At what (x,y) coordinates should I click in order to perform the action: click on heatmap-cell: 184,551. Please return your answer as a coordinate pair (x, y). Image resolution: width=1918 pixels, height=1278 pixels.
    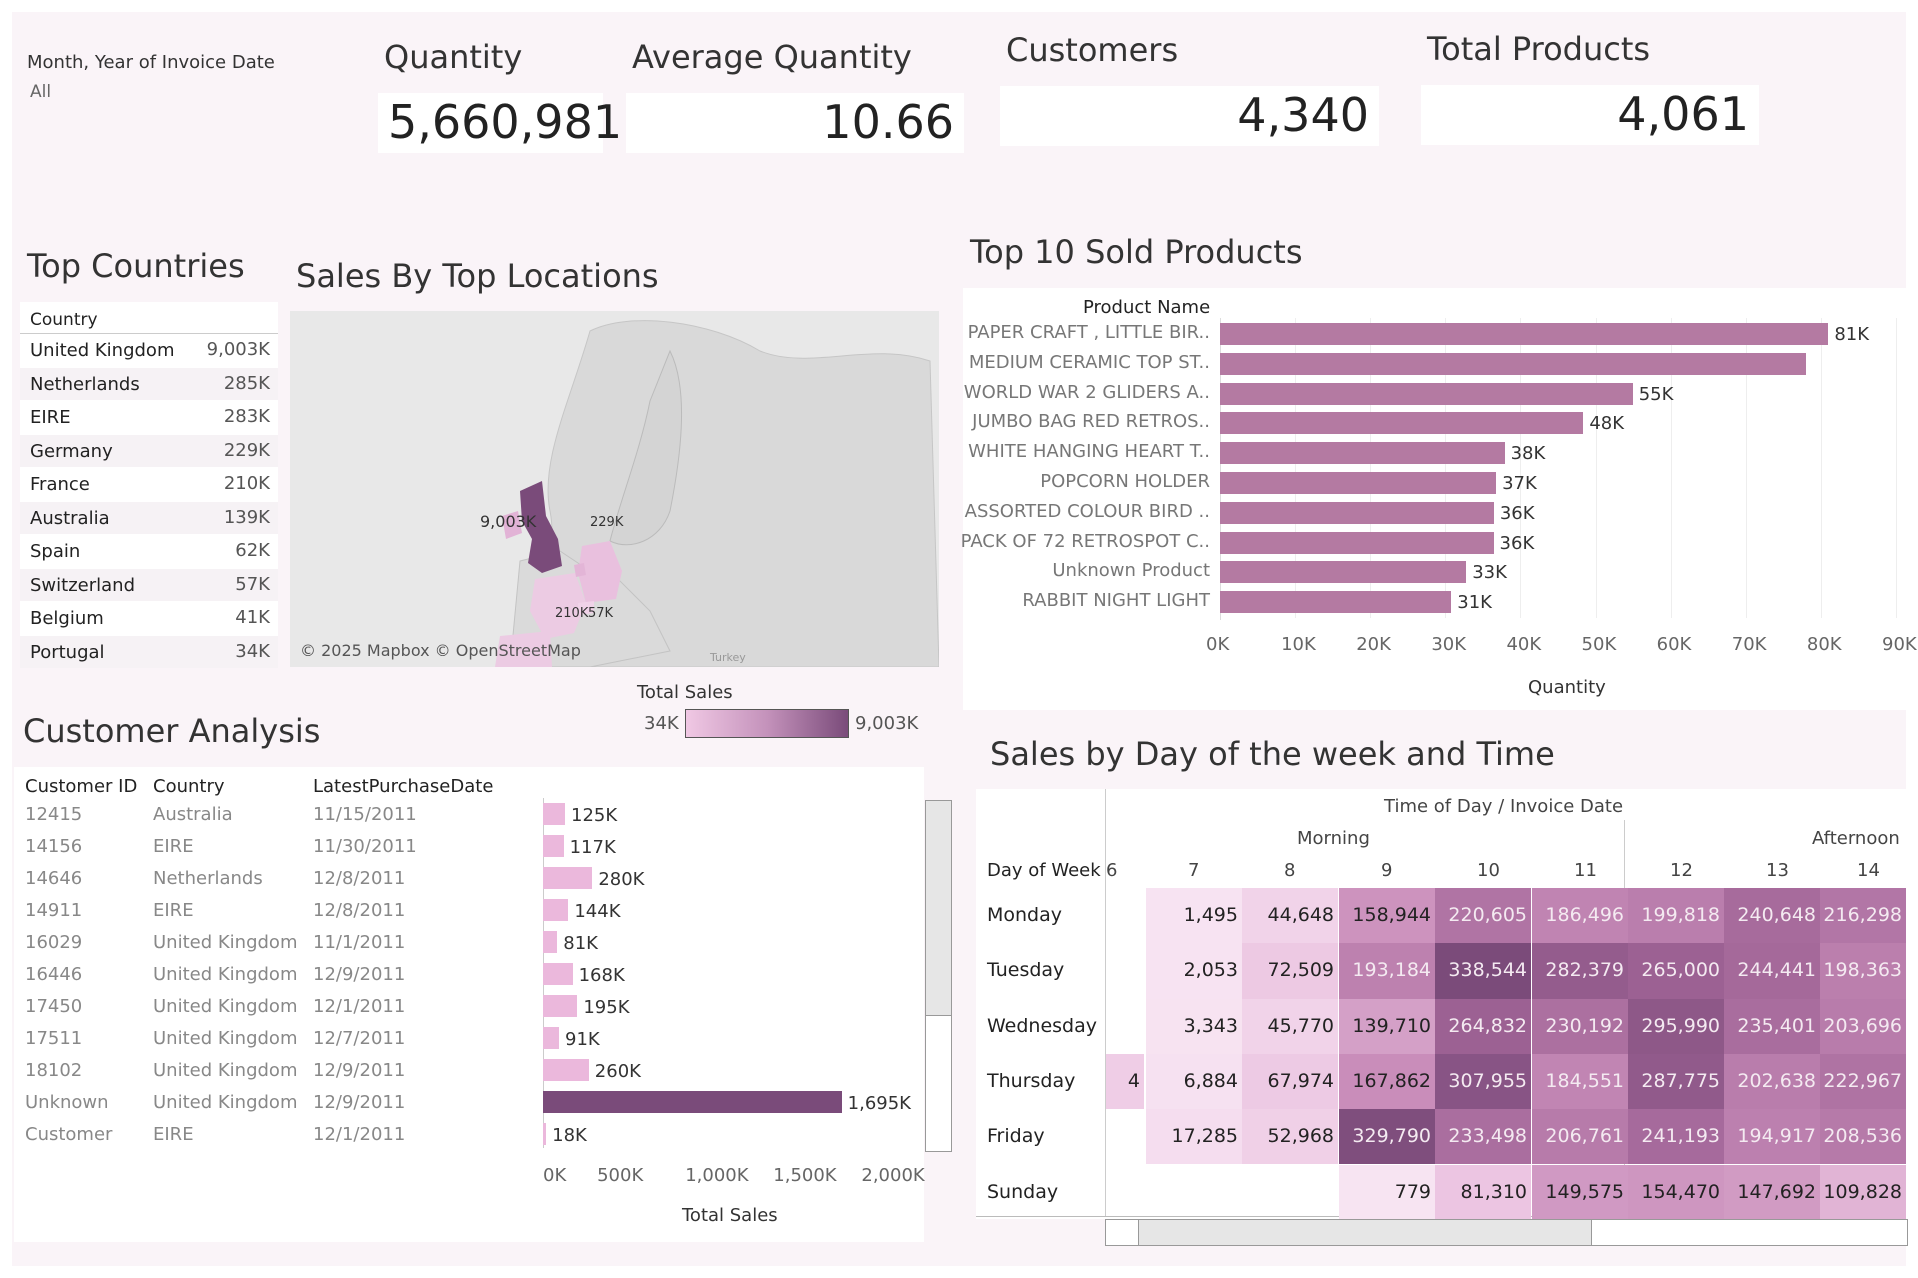
    Looking at the image, I should click on (1580, 1081).